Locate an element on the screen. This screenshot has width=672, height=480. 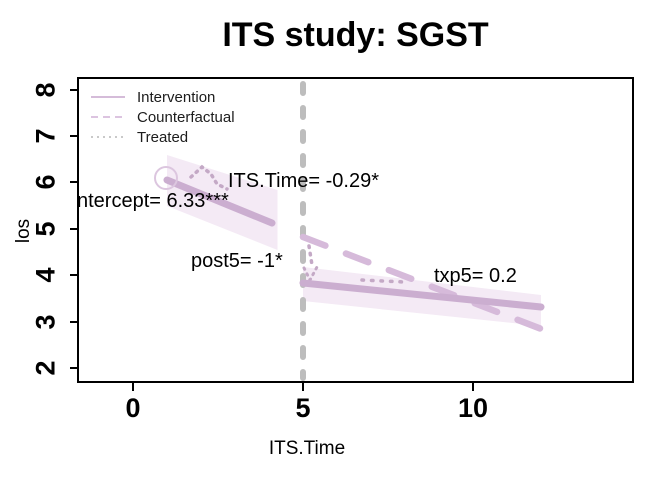
treated-line-post is located at coordinates (383, 281).